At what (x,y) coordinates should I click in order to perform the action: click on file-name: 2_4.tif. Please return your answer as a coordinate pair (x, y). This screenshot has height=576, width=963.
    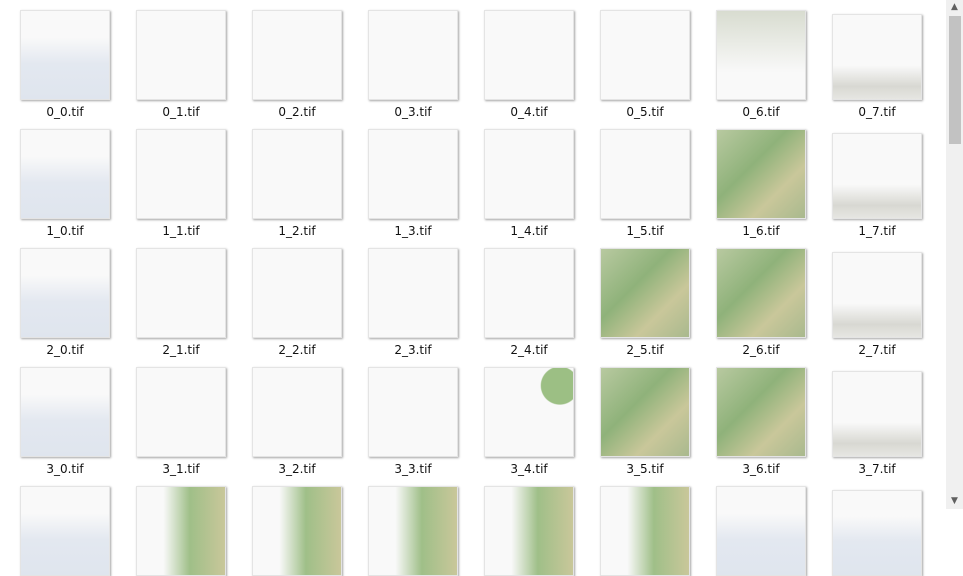
    Looking at the image, I should click on (529, 350).